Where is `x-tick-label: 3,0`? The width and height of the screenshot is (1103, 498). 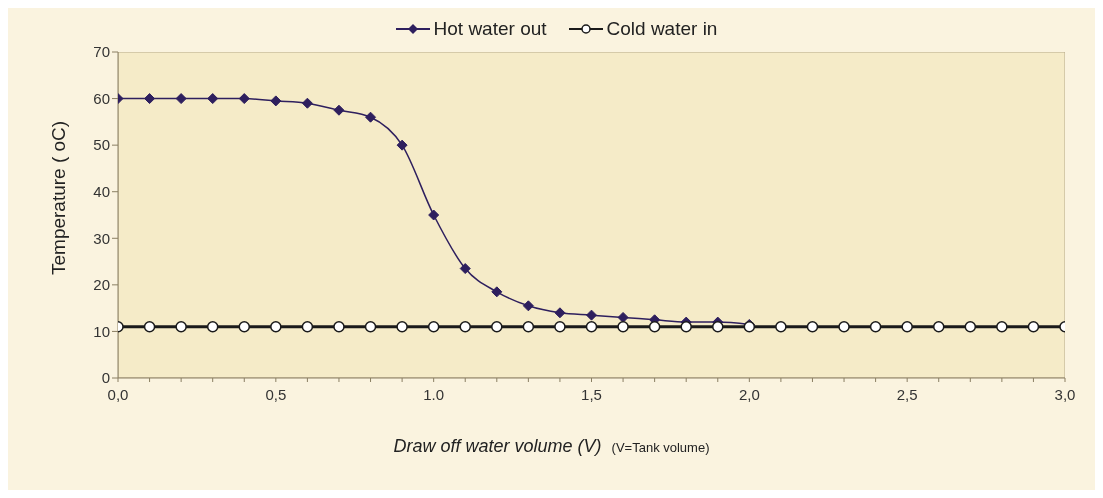 x-tick-label: 3,0 is located at coordinates (1065, 394).